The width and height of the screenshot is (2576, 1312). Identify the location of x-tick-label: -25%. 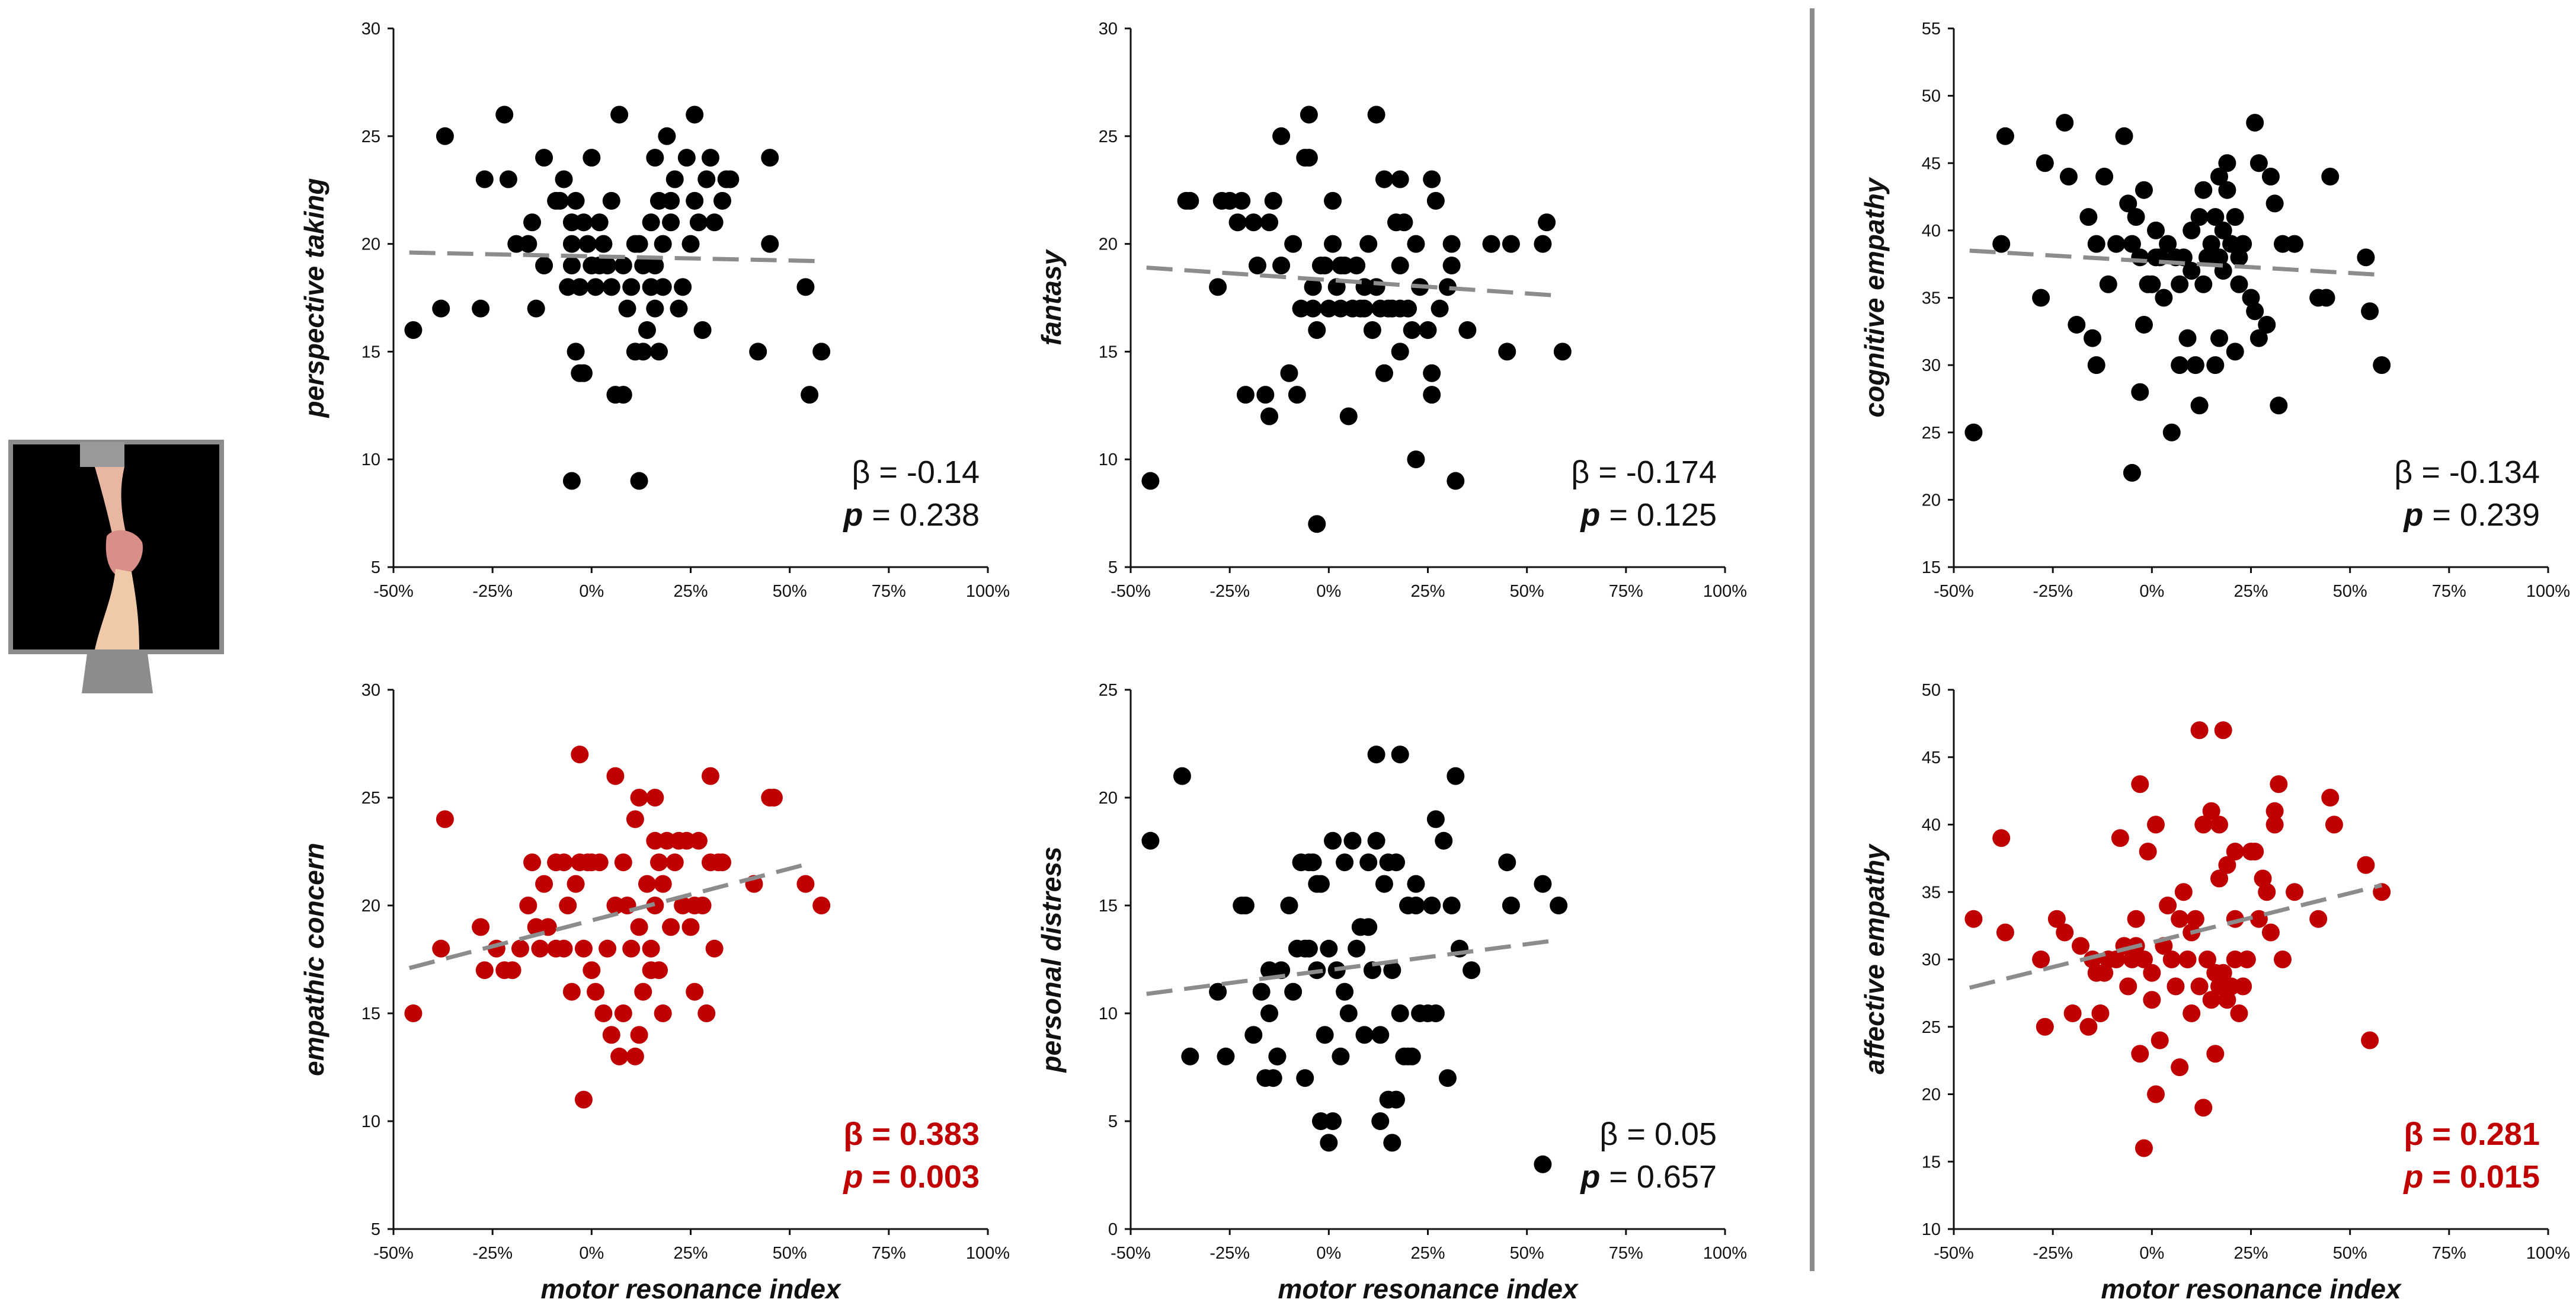
(2053, 1253).